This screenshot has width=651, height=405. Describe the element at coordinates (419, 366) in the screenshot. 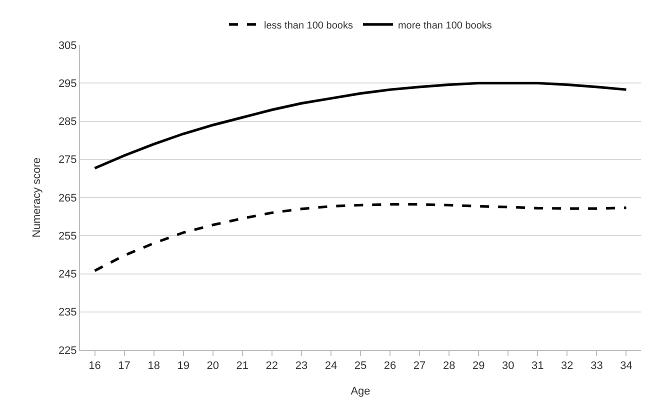

I see `x-tick-label: 27` at that location.